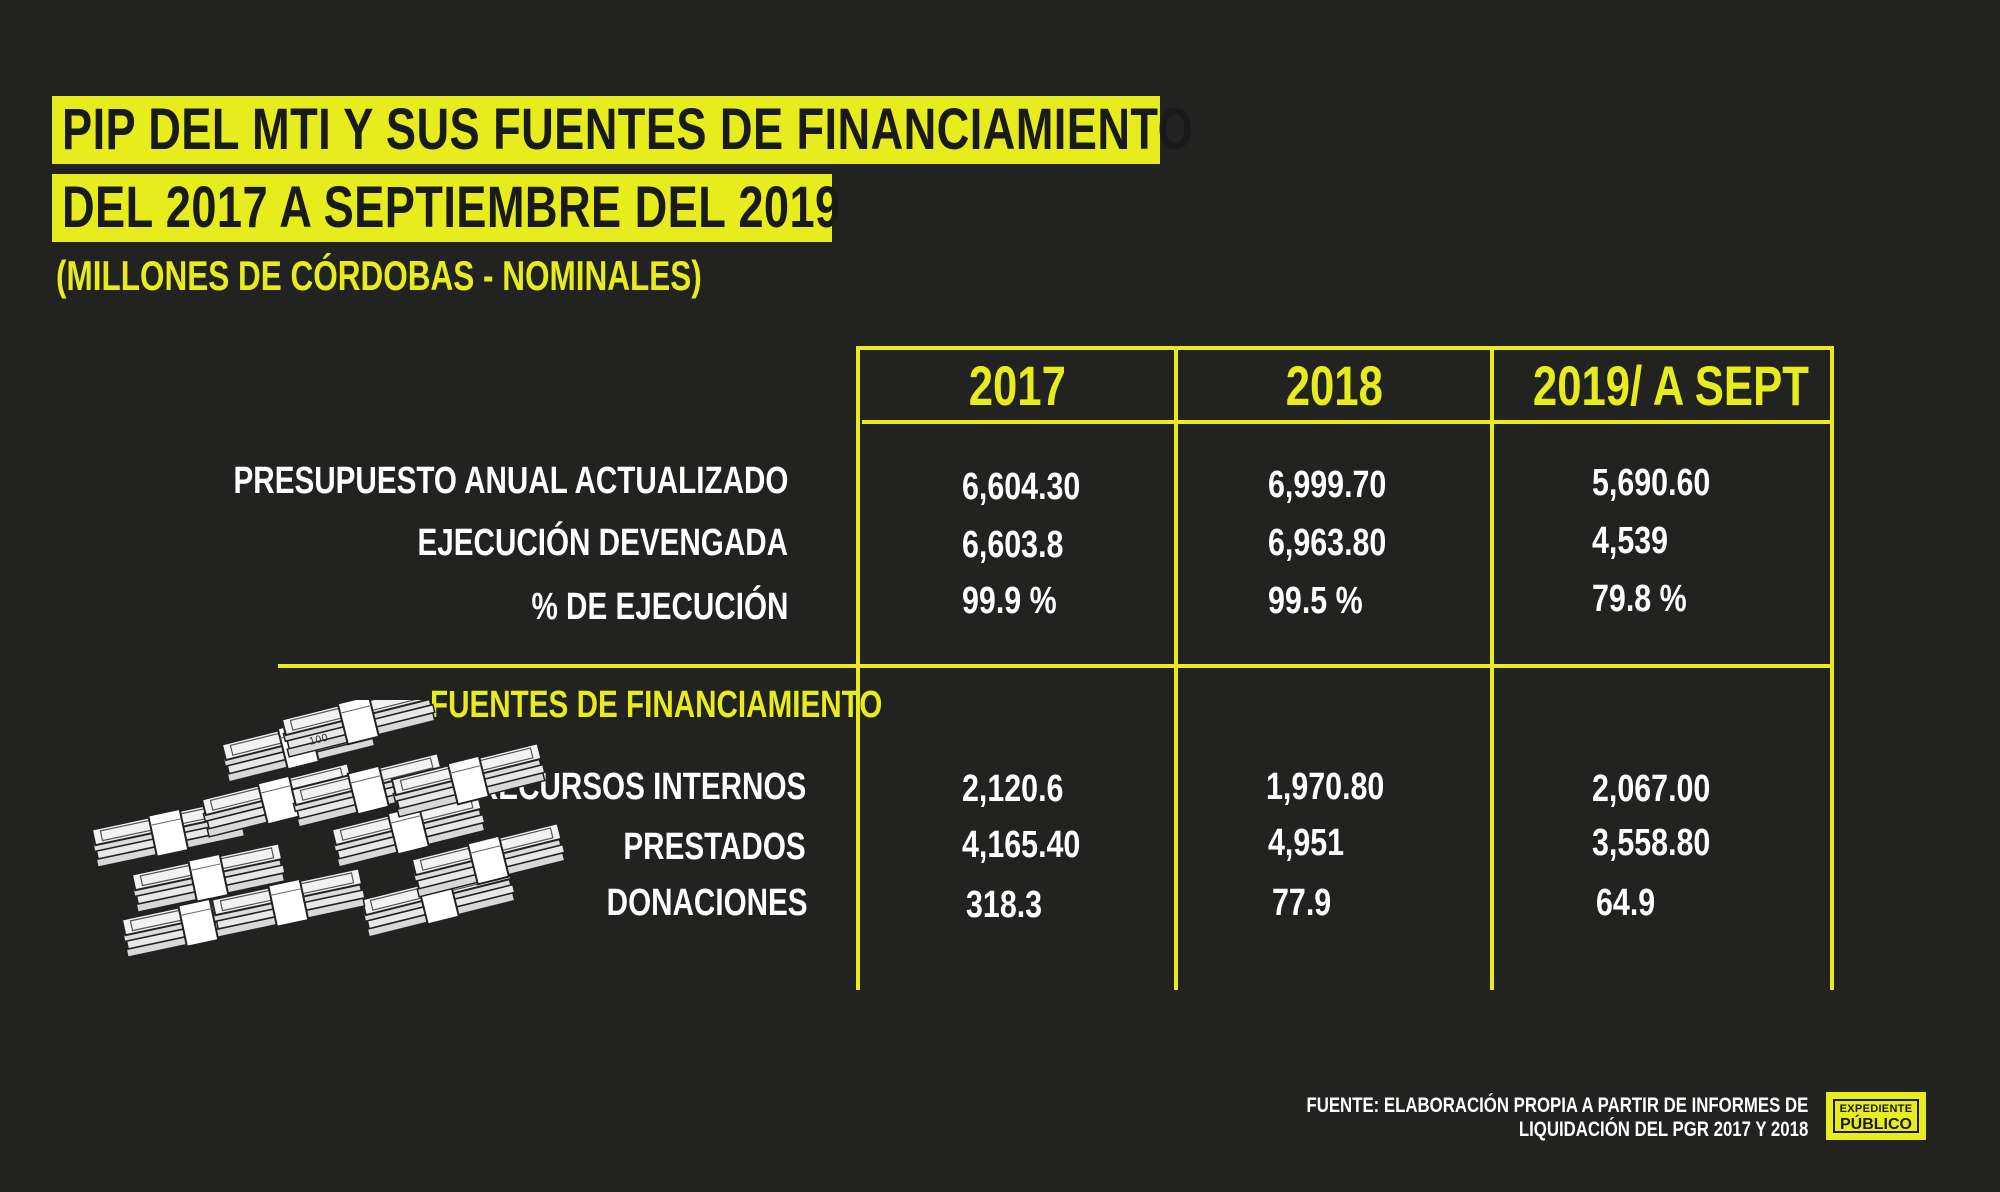  What do you see at coordinates (1670, 385) in the screenshot?
I see `column-header-2019-text: 2019/ A SEPT` at bounding box center [1670, 385].